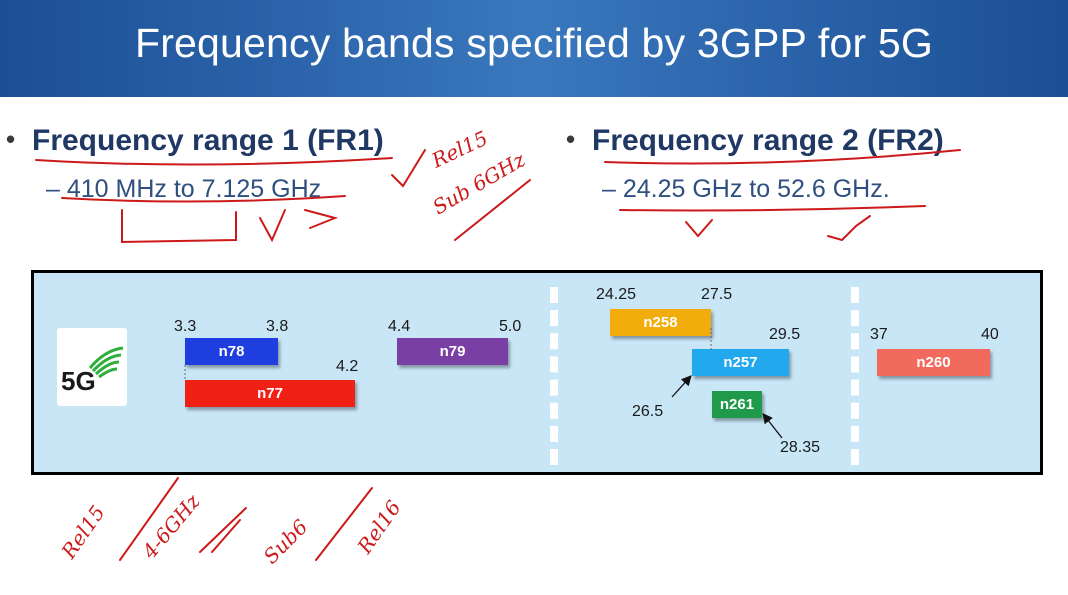 This screenshot has height=595, width=1068. What do you see at coordinates (272, 226) in the screenshot?
I see `fr1-tick-mark` at bounding box center [272, 226].